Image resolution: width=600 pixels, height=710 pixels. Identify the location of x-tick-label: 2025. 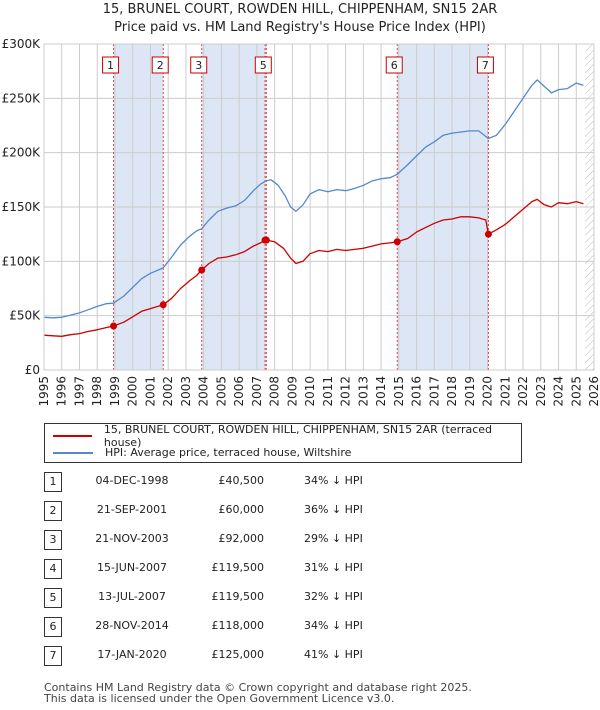
(576, 391).